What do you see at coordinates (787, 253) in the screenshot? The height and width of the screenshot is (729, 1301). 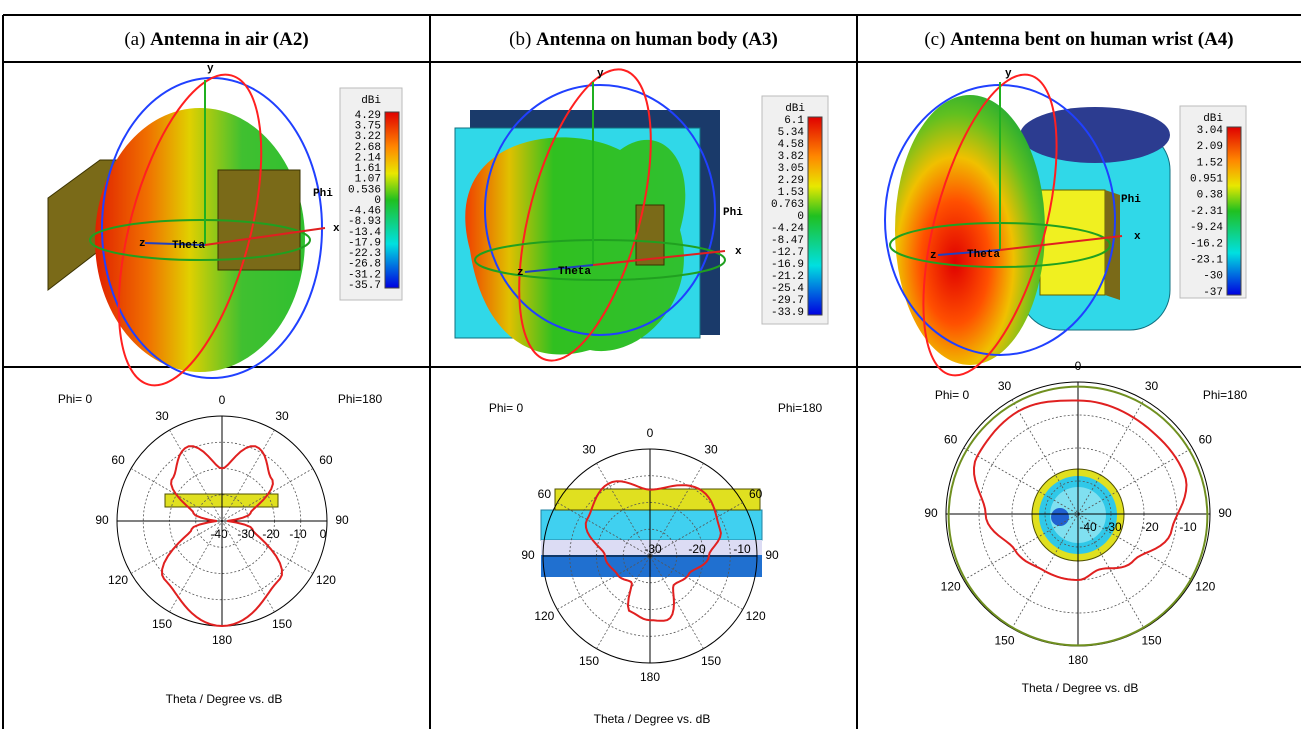 I see `colorbar-label: -12.7` at bounding box center [787, 253].